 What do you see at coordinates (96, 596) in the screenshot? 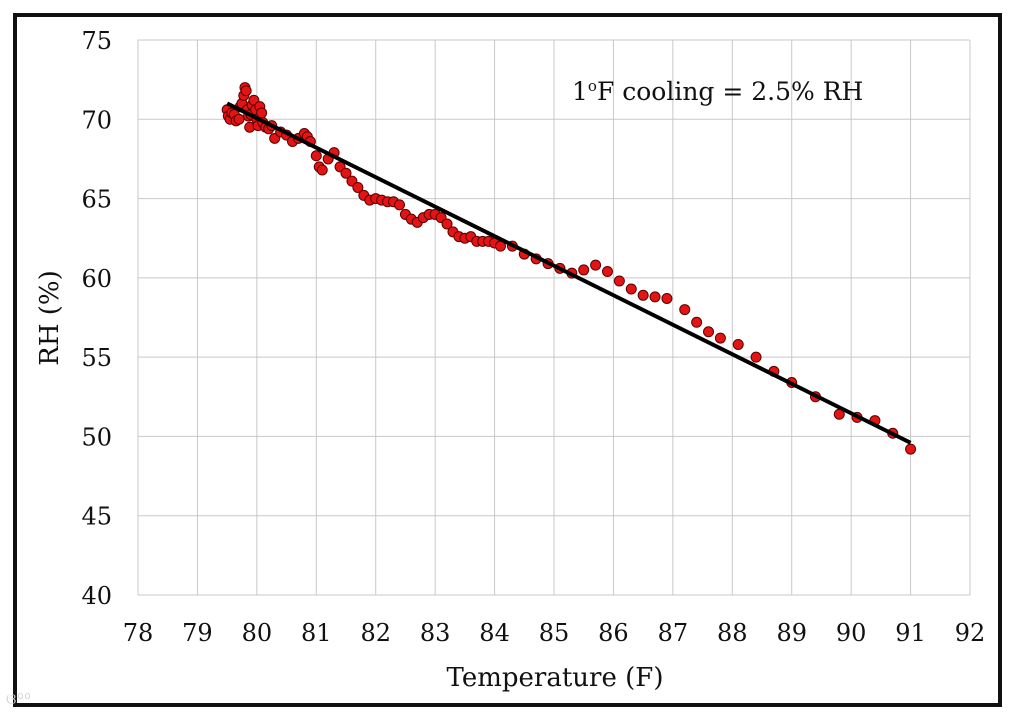
I see `y-tick-label: 40` at bounding box center [96, 596].